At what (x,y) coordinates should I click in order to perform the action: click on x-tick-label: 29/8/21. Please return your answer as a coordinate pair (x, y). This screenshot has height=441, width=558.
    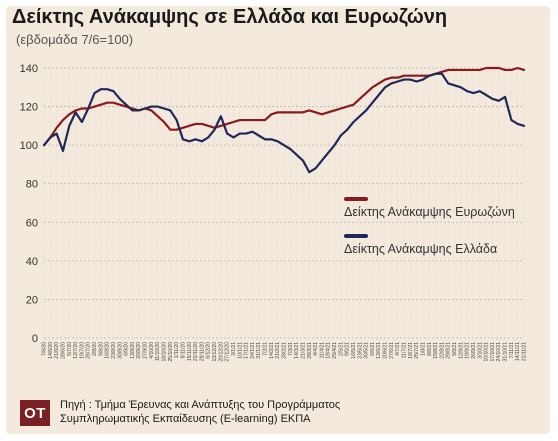
    Looking at the image, I should click on (449, 350).